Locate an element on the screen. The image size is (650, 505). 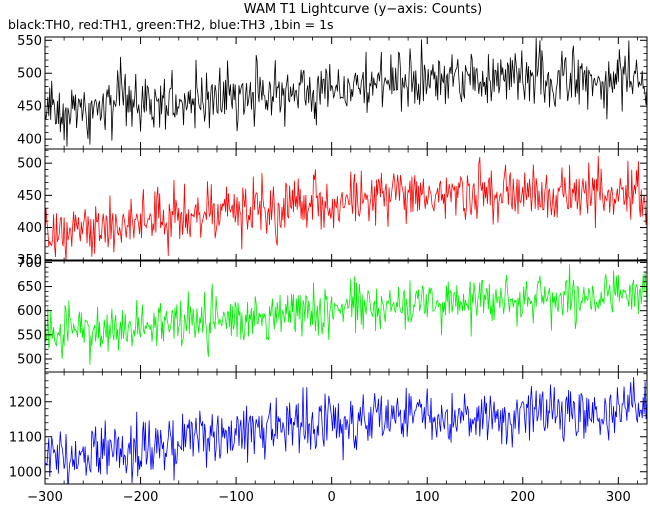
y-tick-label: 1100 is located at coordinates (25, 437).